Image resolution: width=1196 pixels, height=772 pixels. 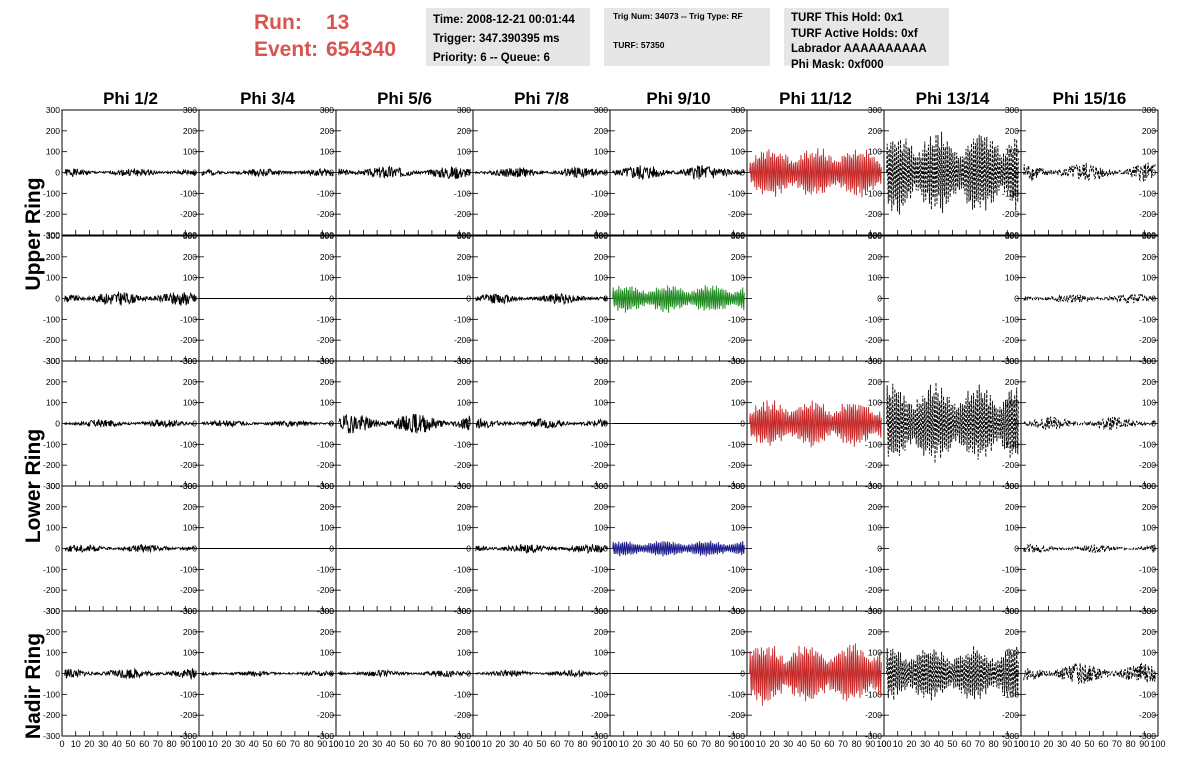 What do you see at coordinates (994, 744) in the screenshot?
I see `x-tick-label: 80` at bounding box center [994, 744].